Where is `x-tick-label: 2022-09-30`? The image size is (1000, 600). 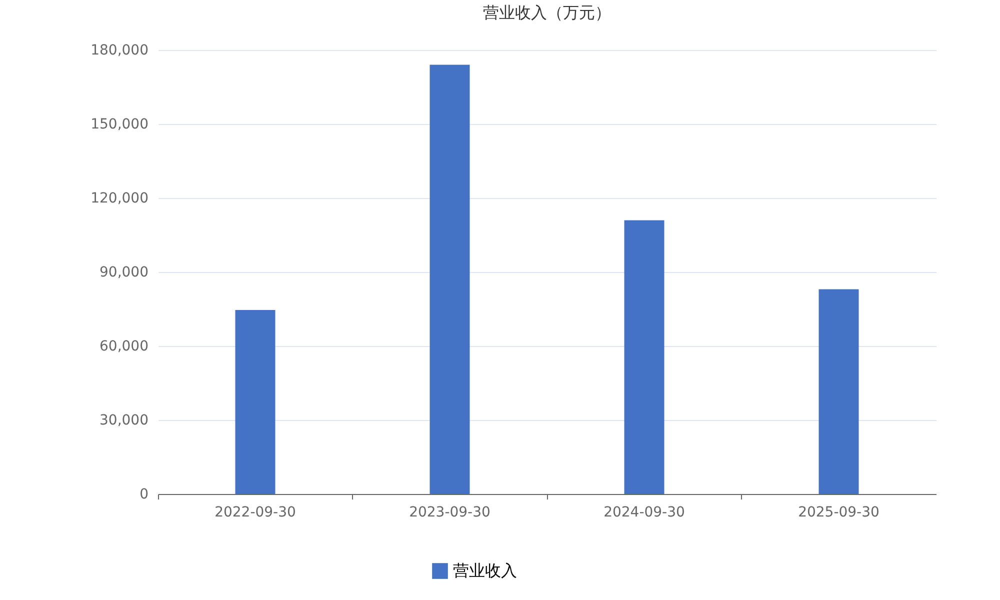
x-tick-label: 2022-09-30 is located at coordinates (255, 512).